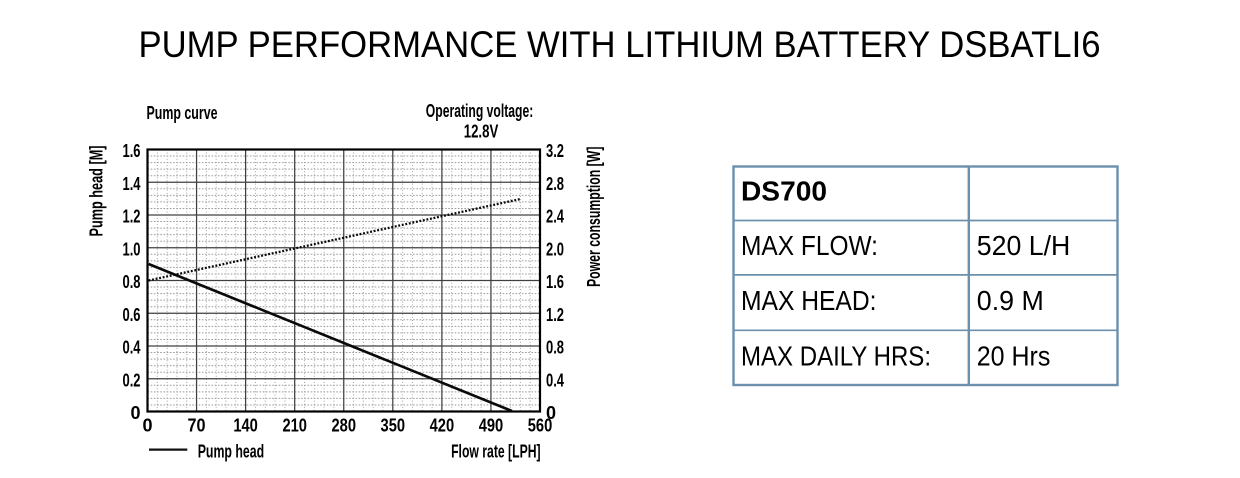  What do you see at coordinates (555, 151) in the screenshot?
I see `svg-text: 3.2` at bounding box center [555, 151].